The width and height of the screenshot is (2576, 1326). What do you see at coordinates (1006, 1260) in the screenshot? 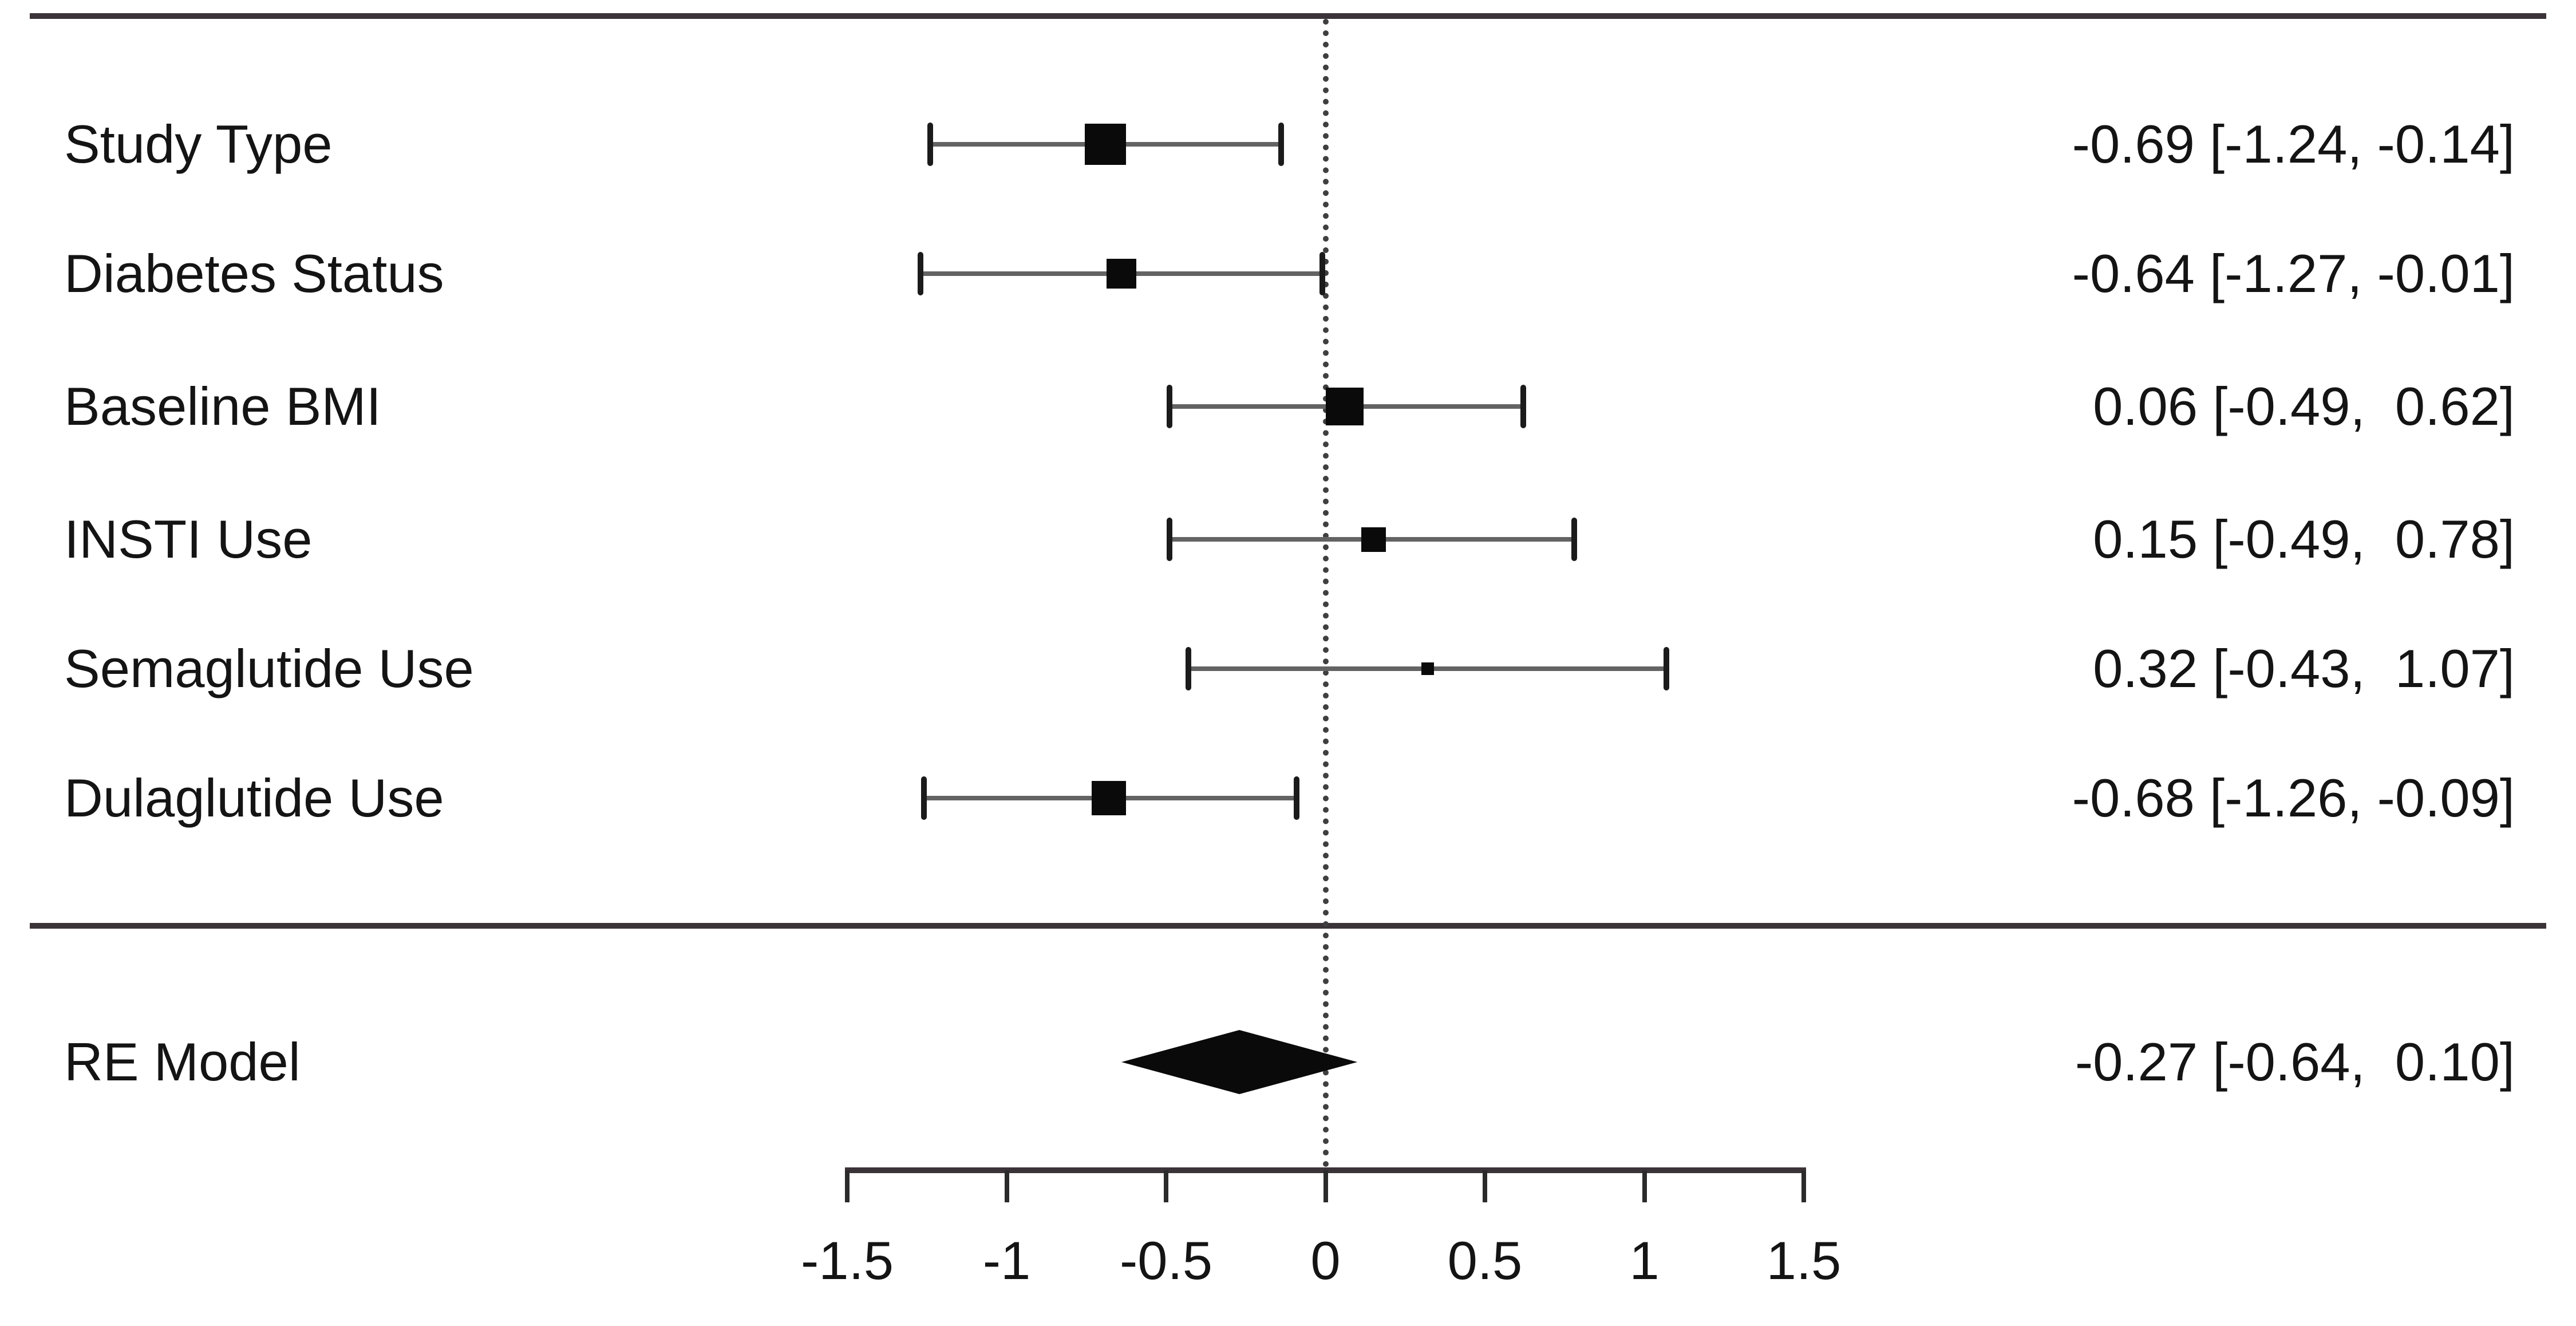
I see `x-axis-tick-label: -1` at bounding box center [1006, 1260].